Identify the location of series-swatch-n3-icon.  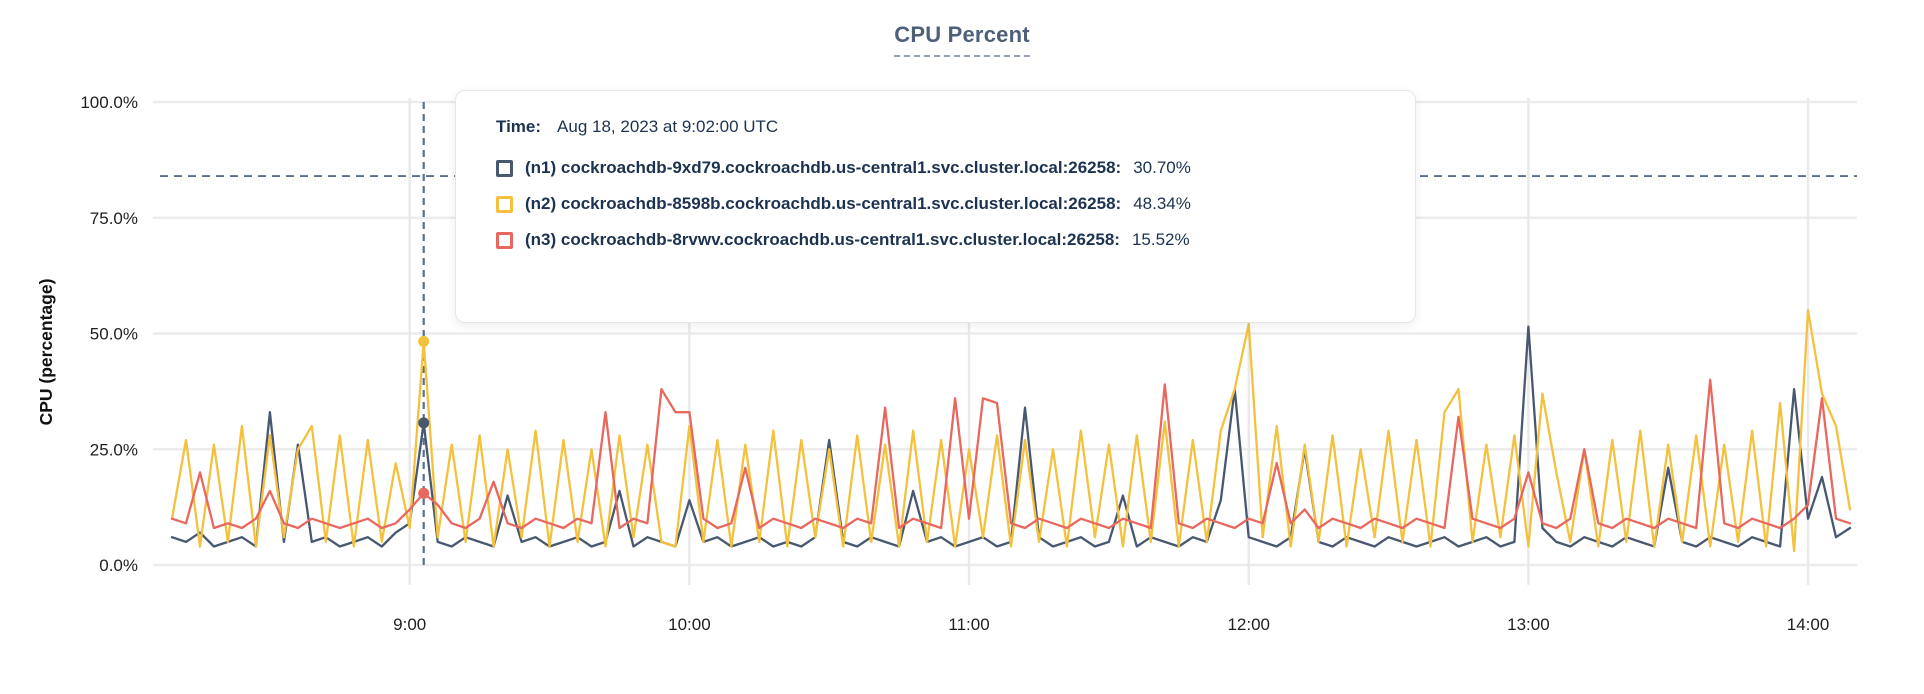
(504, 240).